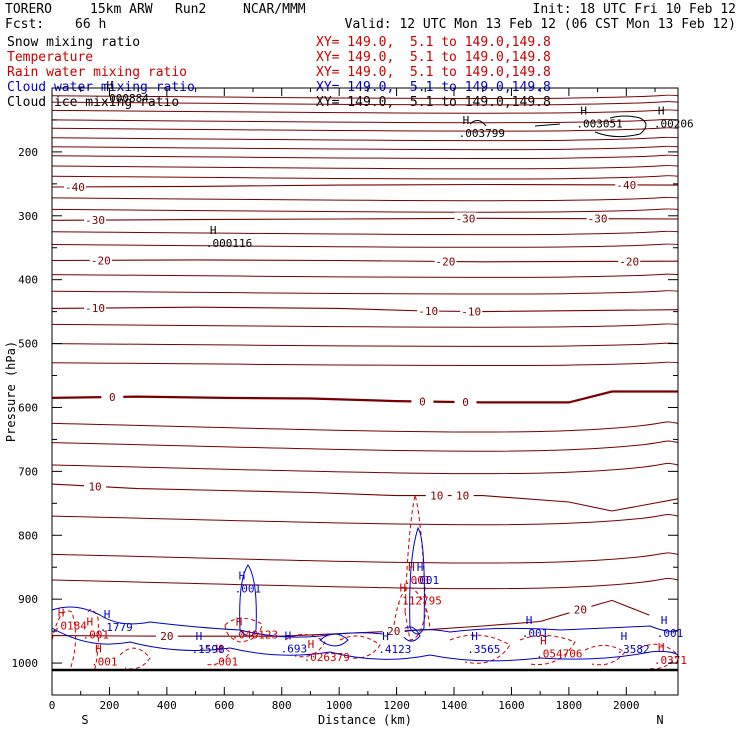  I want to click on isotherm--30, so click(365, 219).